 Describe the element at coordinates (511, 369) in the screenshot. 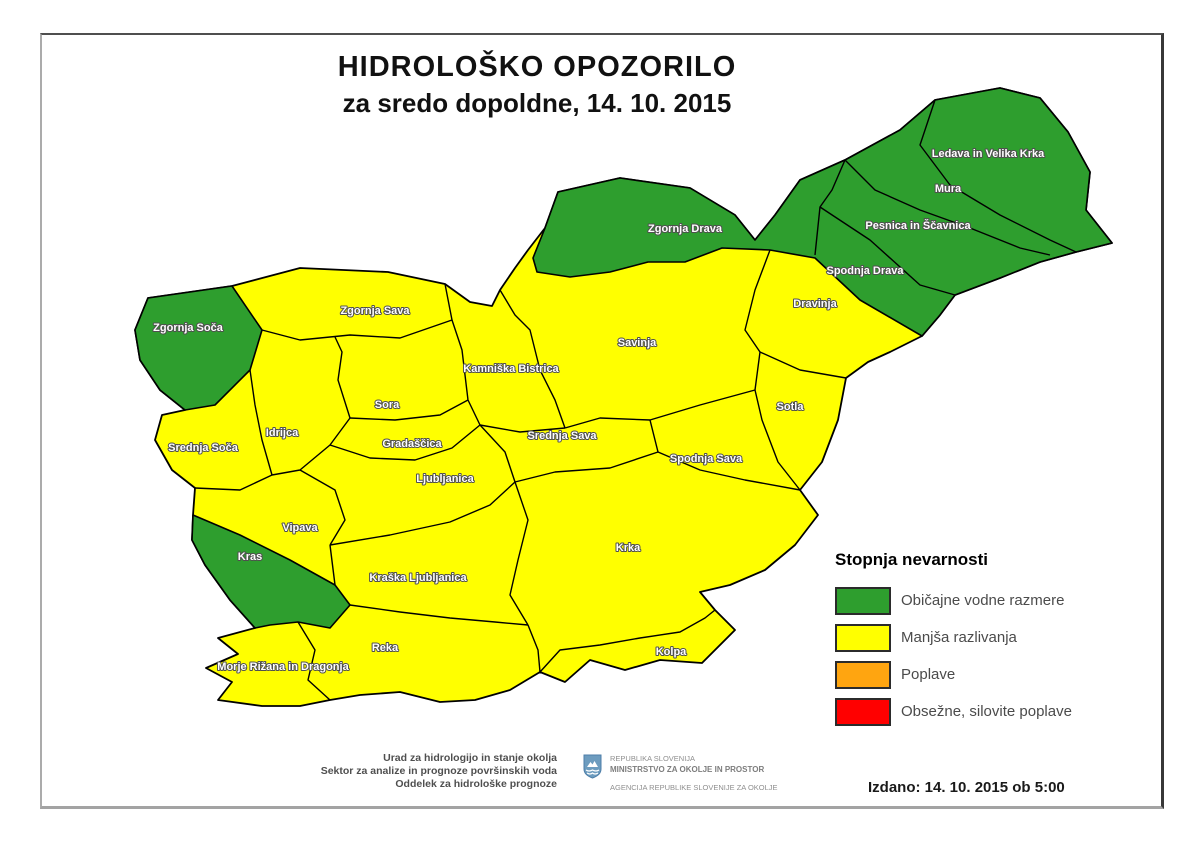

I see `region-label-kamniska-bistrica: Kamniška Bistrica` at that location.